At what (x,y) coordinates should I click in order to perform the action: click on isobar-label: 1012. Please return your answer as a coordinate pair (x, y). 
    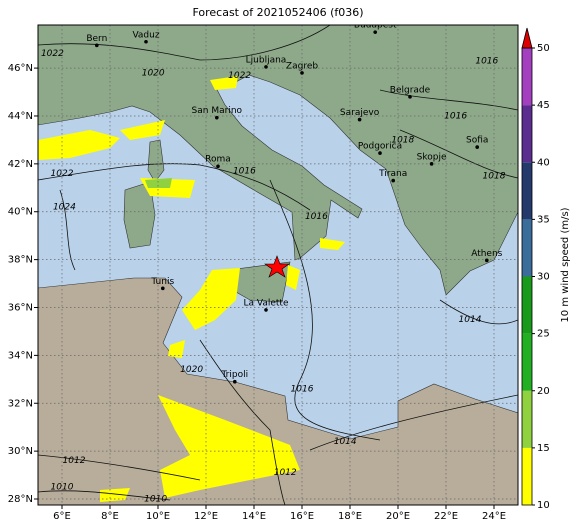
    Looking at the image, I should click on (285, 473).